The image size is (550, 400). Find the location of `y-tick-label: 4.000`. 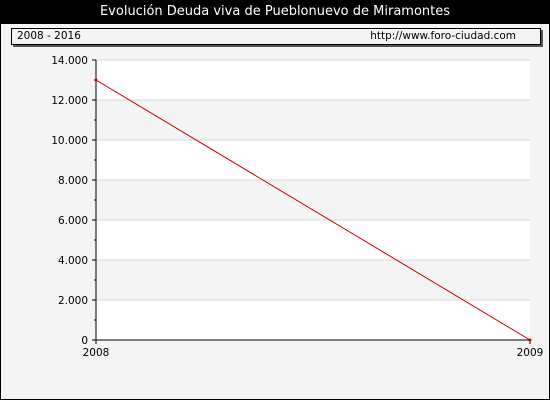

y-tick-label: 4.000 is located at coordinates (73, 261).